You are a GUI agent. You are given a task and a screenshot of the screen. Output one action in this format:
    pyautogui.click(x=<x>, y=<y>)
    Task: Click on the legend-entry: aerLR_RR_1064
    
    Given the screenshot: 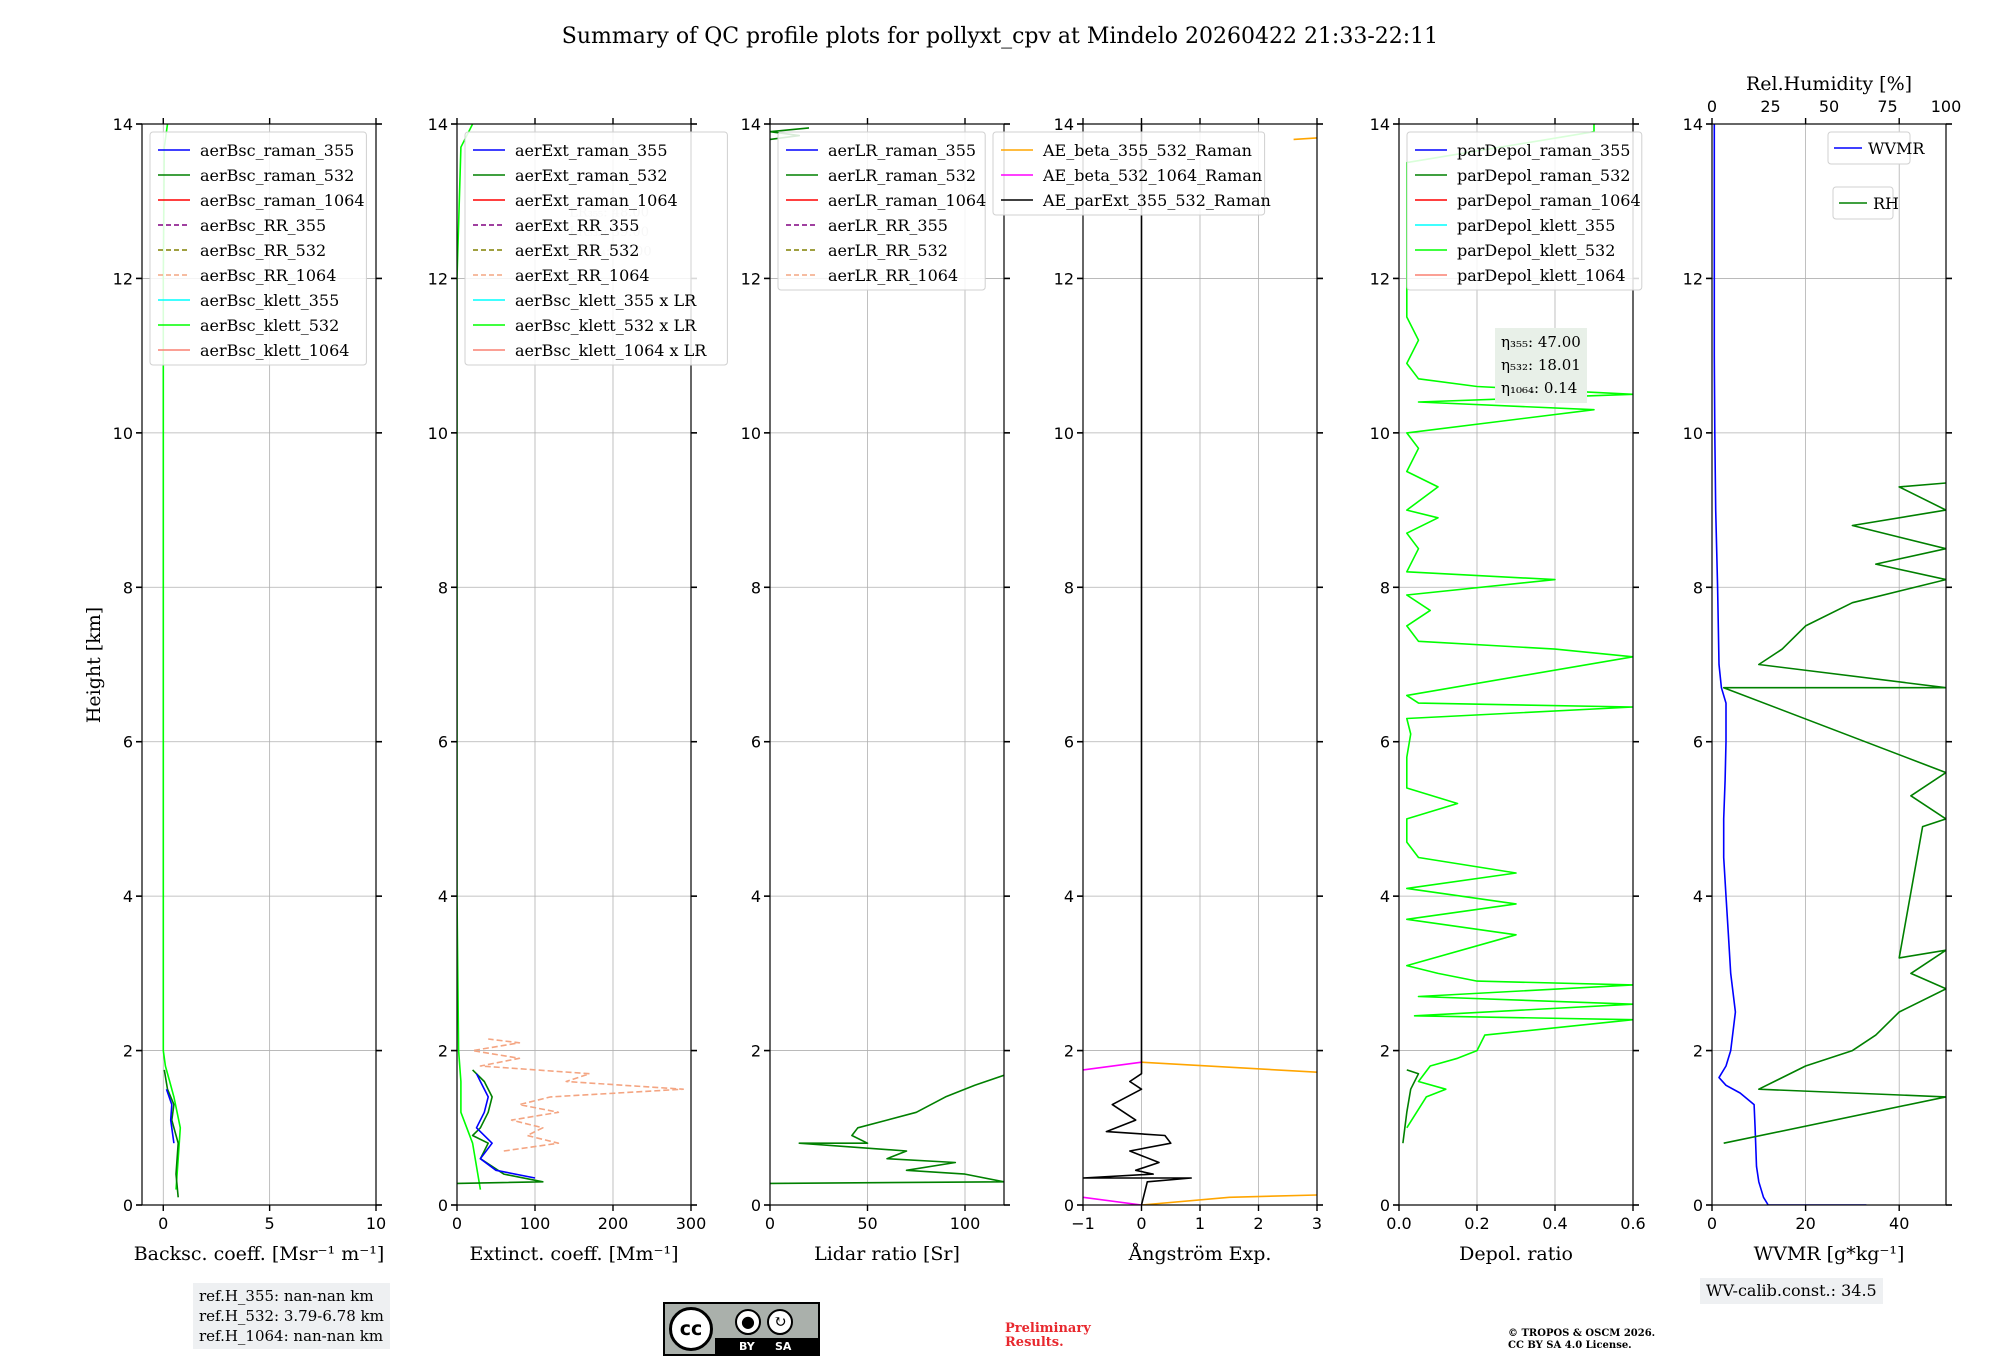 What is the action you would take?
    pyautogui.click(x=893, y=275)
    